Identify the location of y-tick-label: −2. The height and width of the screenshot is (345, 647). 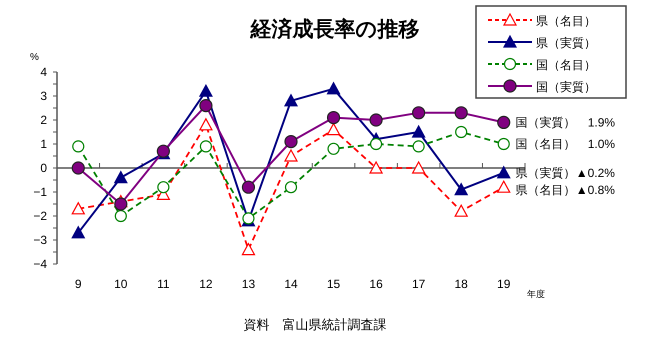
(40, 216).